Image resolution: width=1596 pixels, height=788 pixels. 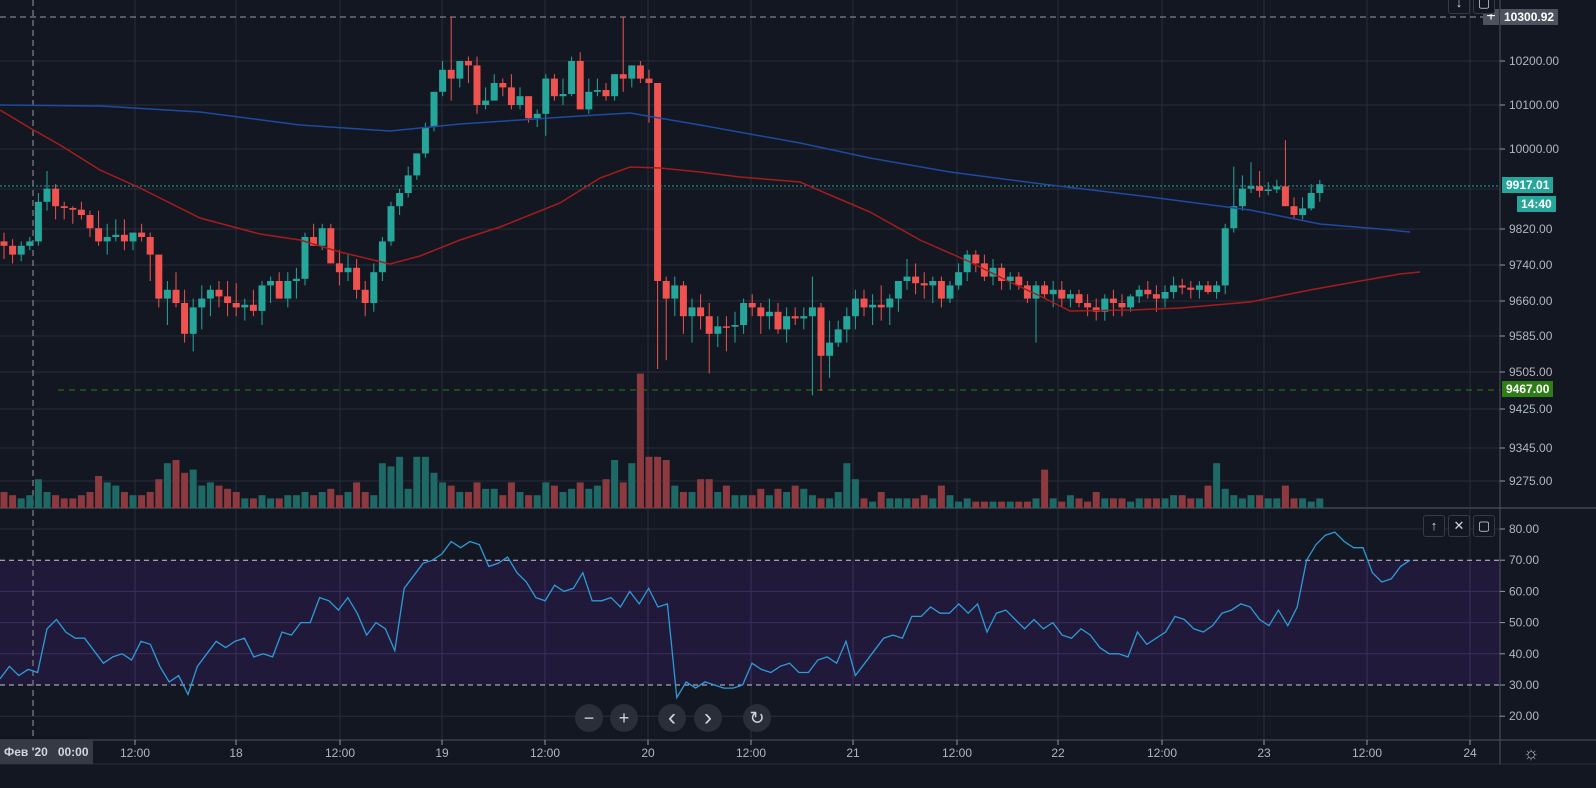 I want to click on scroll-left-button: ‹, so click(x=672, y=718).